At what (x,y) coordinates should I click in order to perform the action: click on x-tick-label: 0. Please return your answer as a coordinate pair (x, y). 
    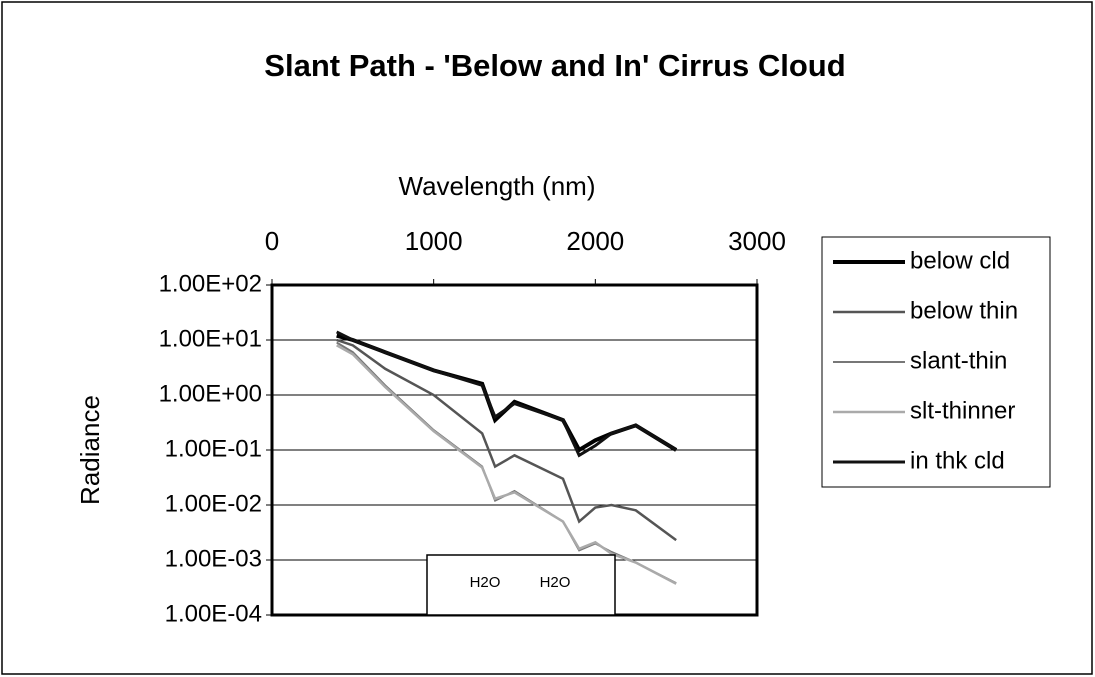
    Looking at the image, I should click on (272, 241).